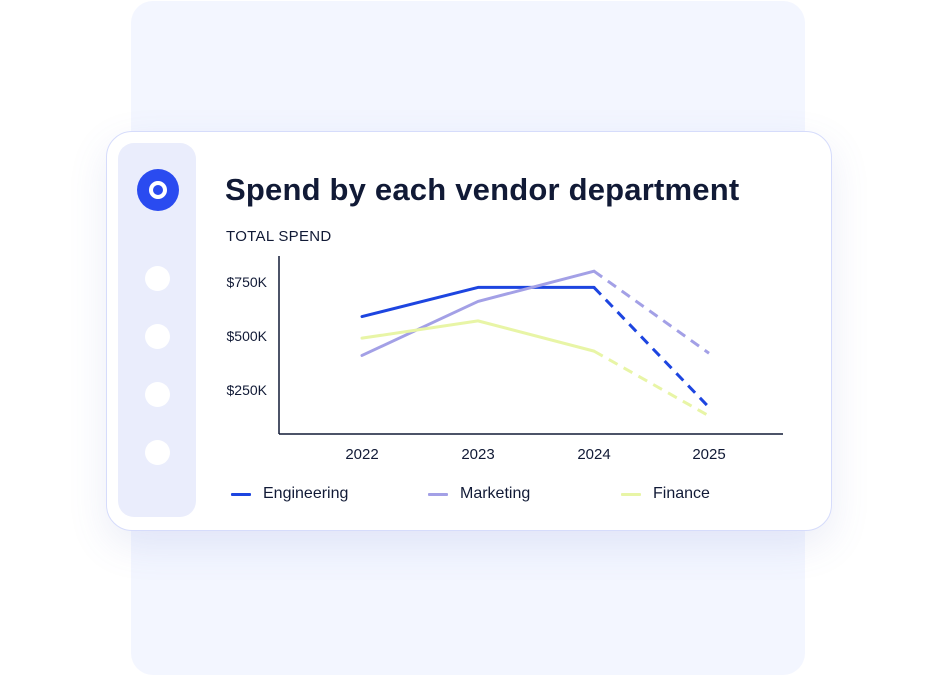 Image resolution: width=936 pixels, height=676 pixels. I want to click on series-projection-marketing, so click(651, 312).